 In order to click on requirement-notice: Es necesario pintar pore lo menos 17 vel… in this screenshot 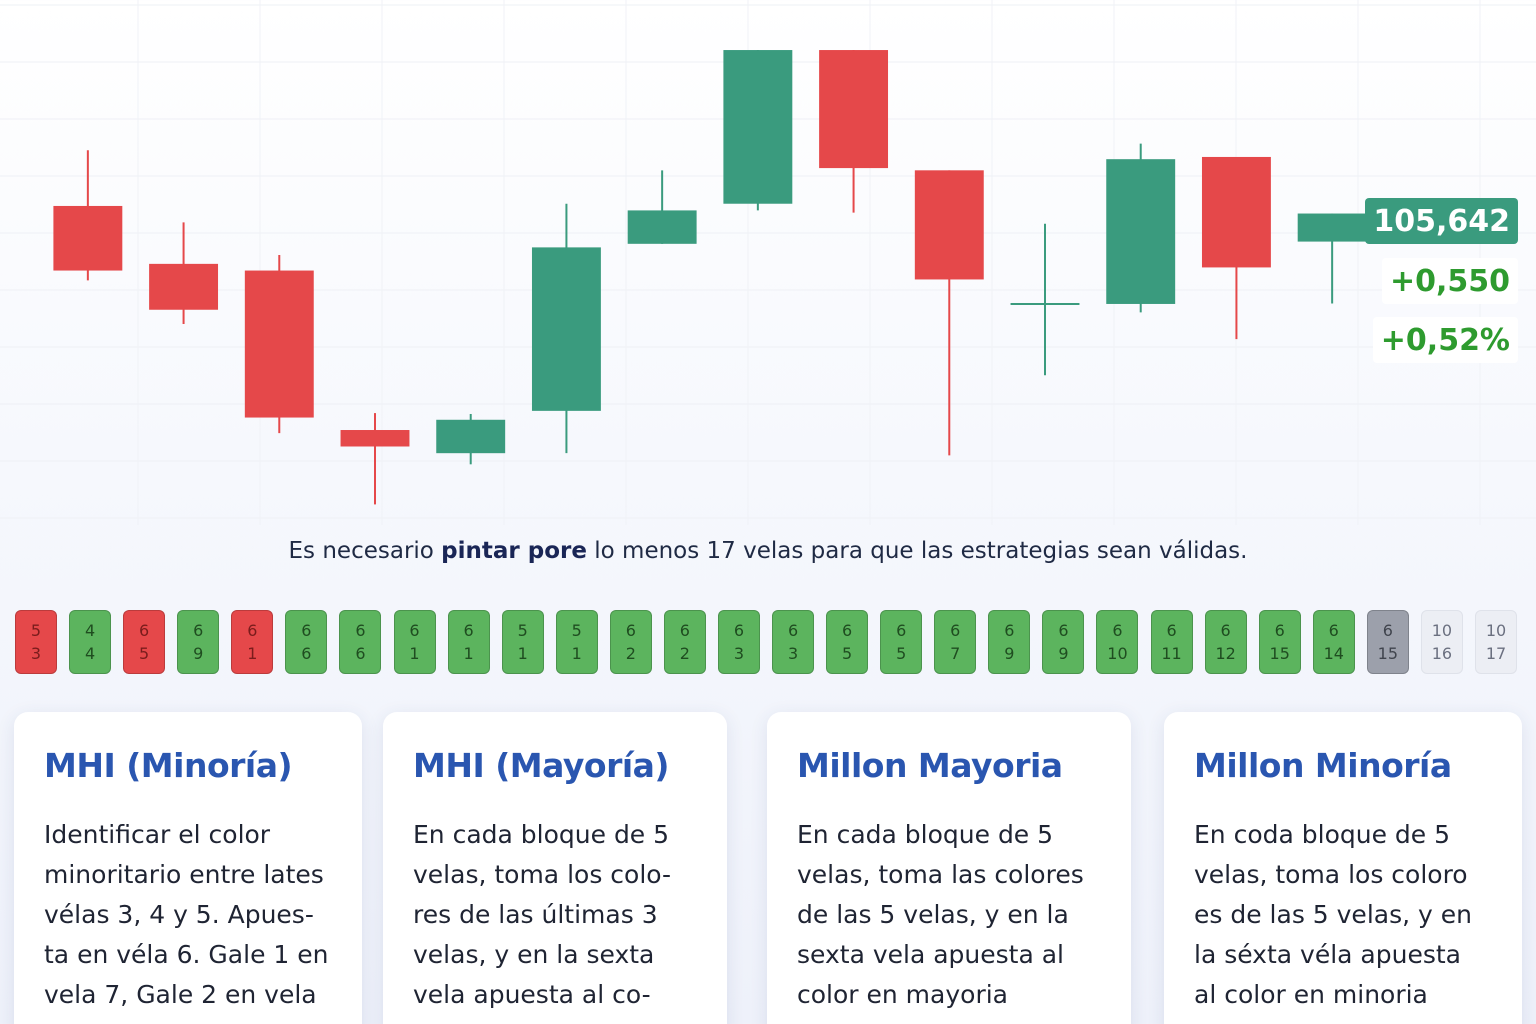, I will do `click(768, 551)`.